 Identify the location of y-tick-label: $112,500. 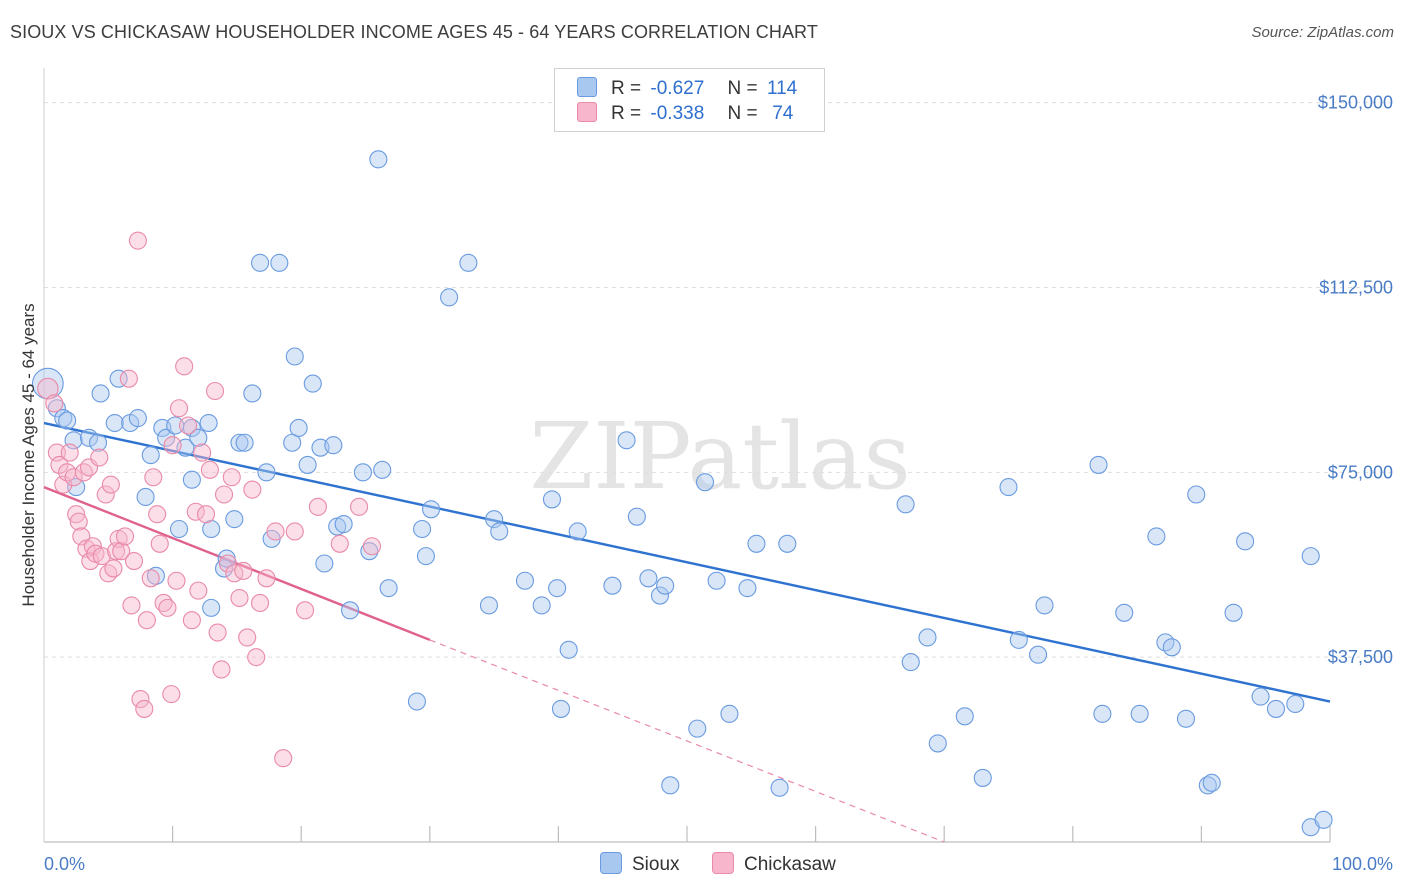
(1356, 287).